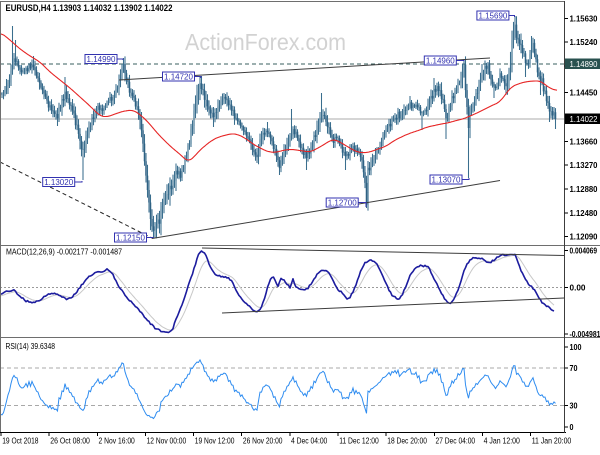 The width and height of the screenshot is (600, 455). Describe the element at coordinates (440, 61) in the screenshot. I see `svg-text: 1.14960` at that location.